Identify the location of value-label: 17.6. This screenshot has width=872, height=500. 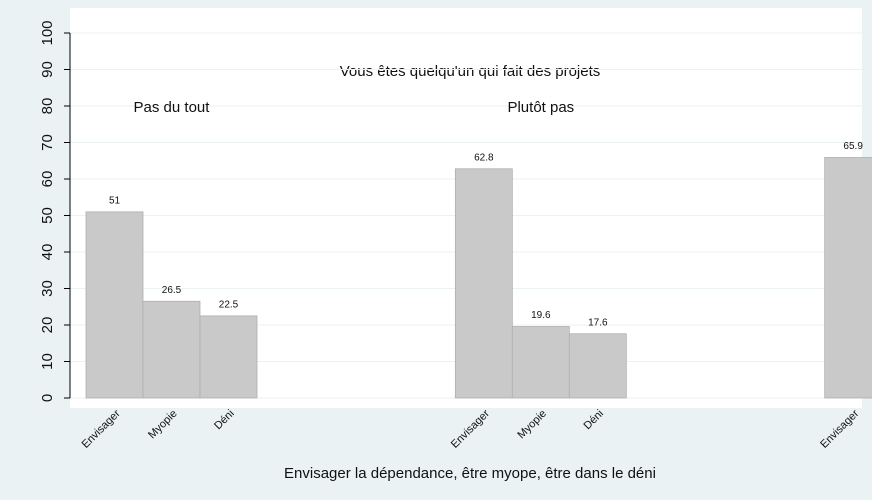
(598, 322).